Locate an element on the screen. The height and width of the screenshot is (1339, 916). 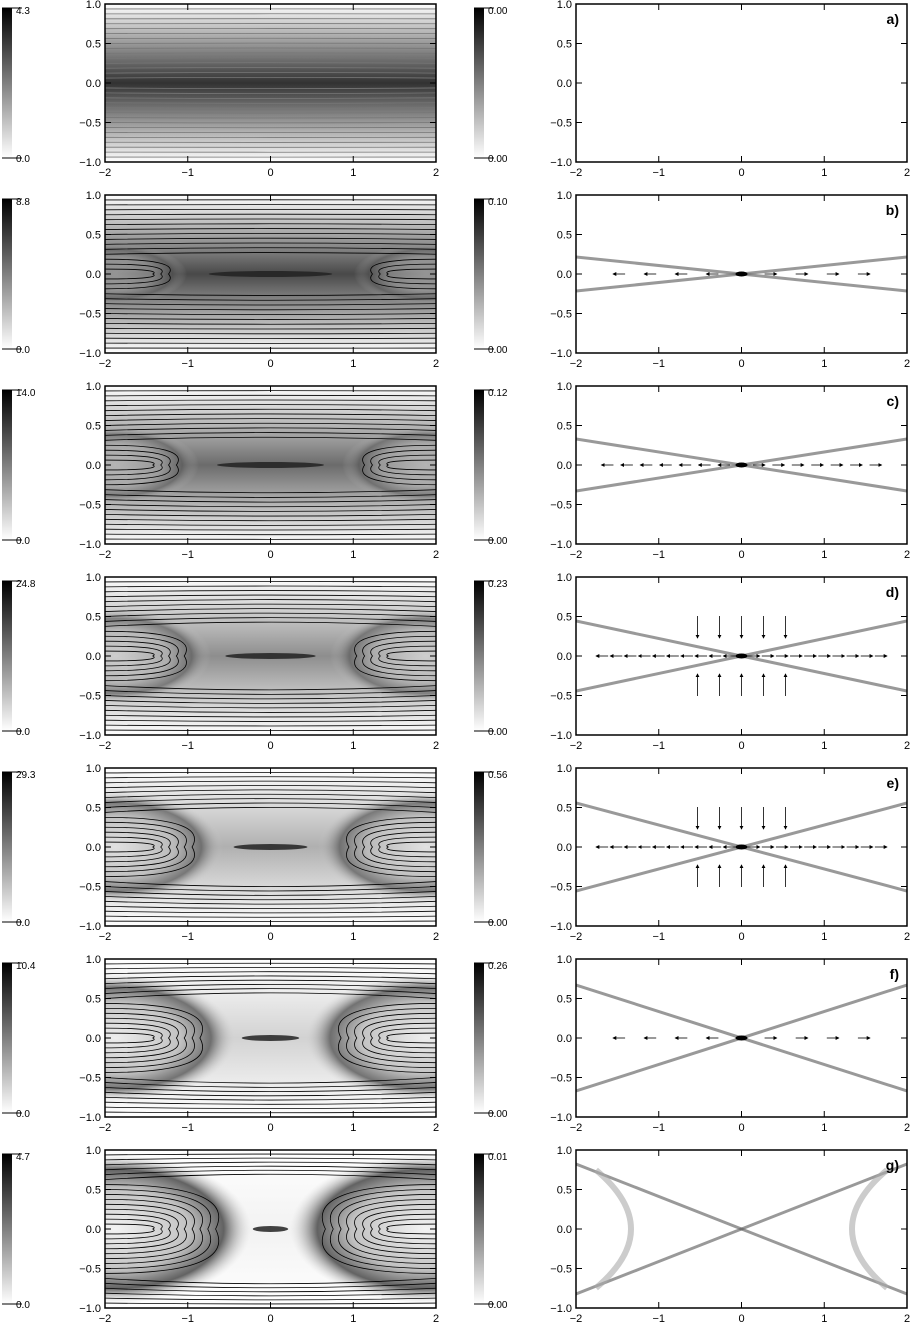
panel-label: e) is located at coordinates (893, 783).